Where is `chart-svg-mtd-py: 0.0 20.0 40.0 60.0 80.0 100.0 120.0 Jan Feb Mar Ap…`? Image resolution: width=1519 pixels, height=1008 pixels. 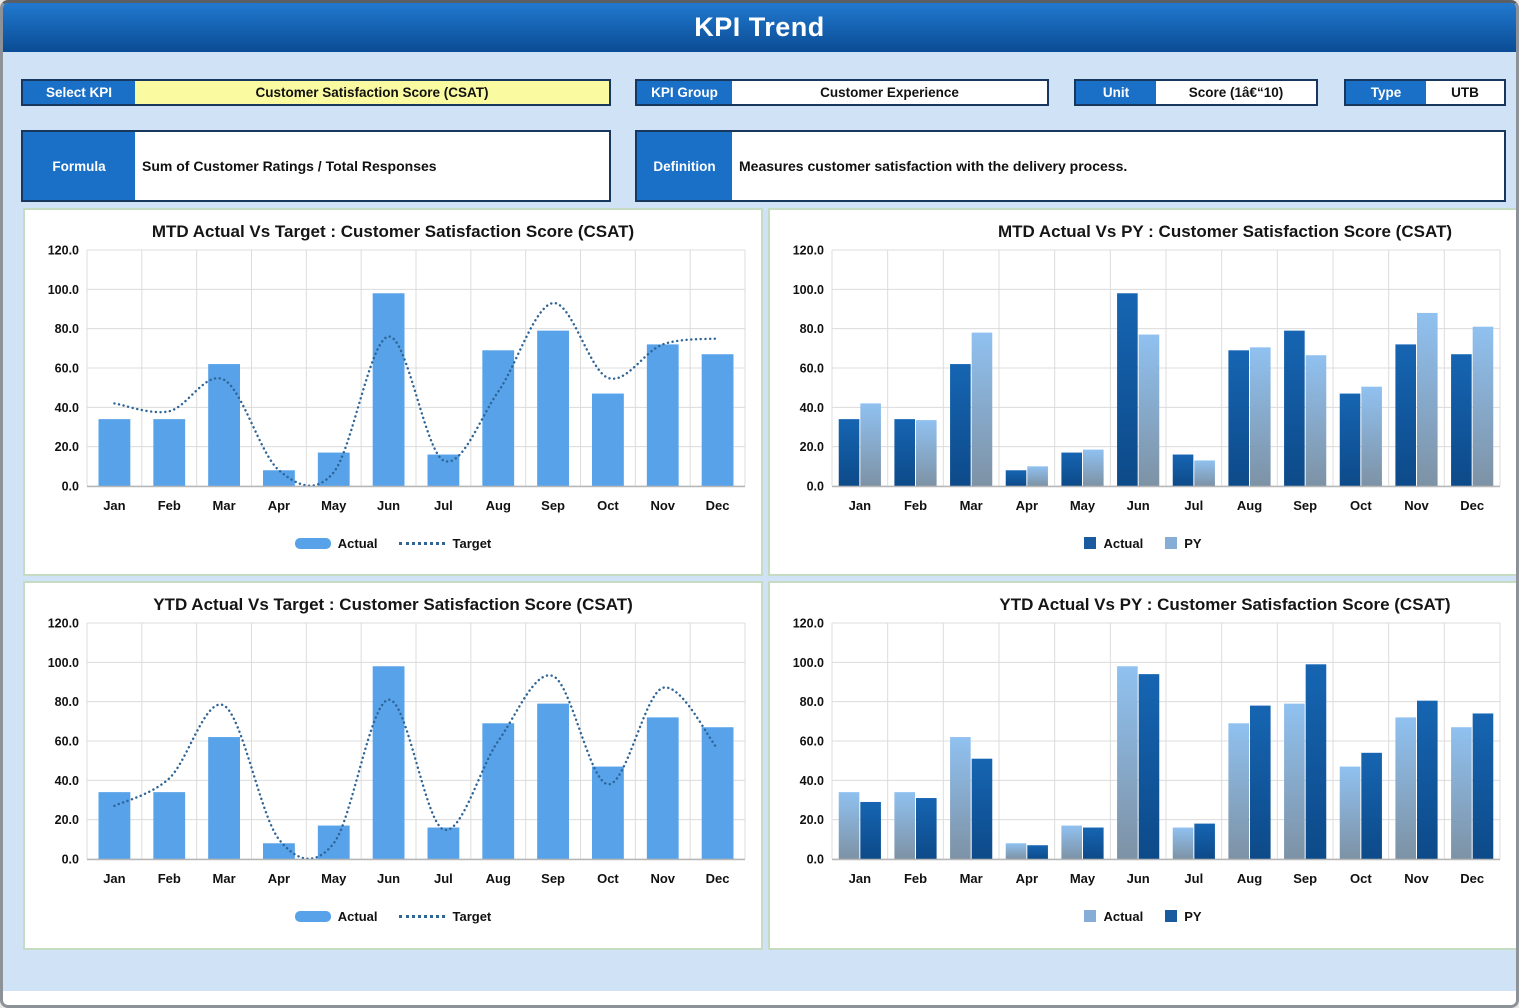 chart-svg-mtd-py: 0.0 20.0 40.0 60.0 80.0 100.0 120.0 Jan Feb Mar Ap… is located at coordinates (1147, 378).